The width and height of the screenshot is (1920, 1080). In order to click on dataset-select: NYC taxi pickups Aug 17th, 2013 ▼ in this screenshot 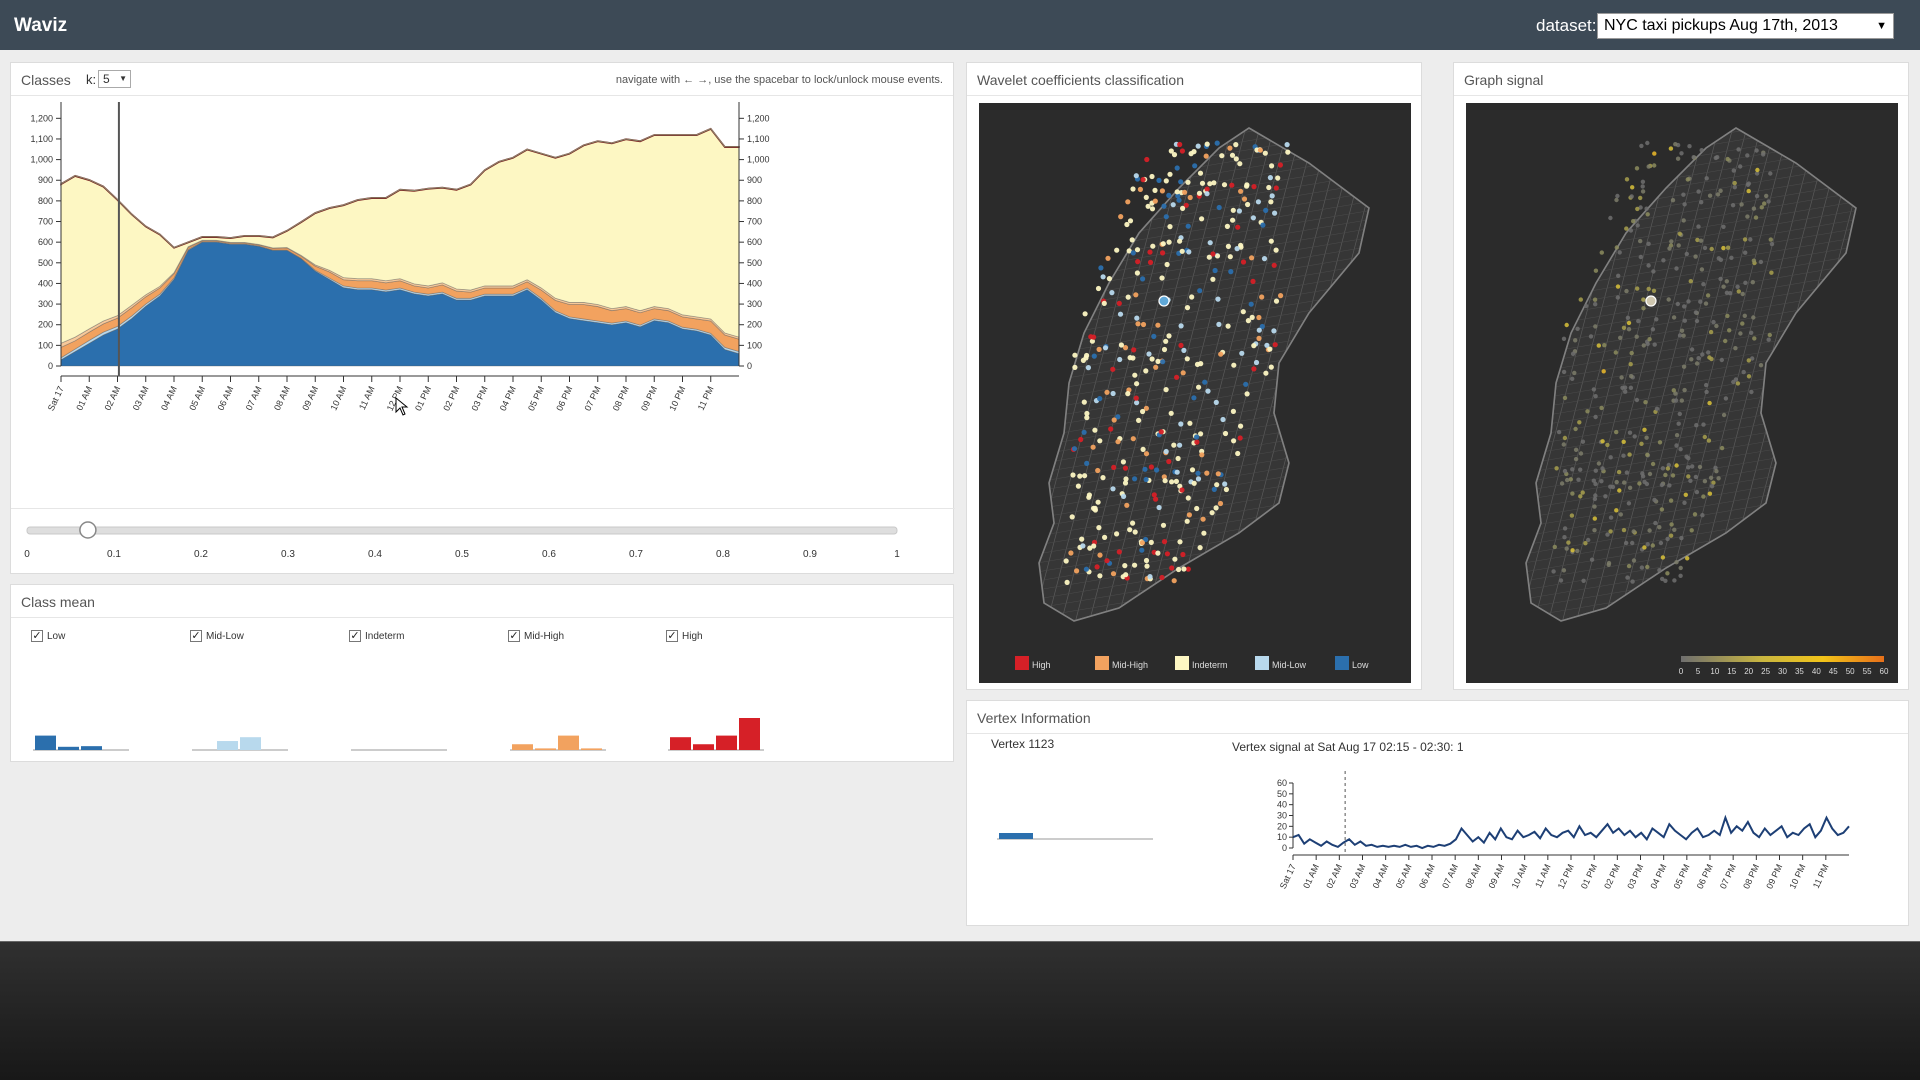, I will do `click(1745, 26)`.